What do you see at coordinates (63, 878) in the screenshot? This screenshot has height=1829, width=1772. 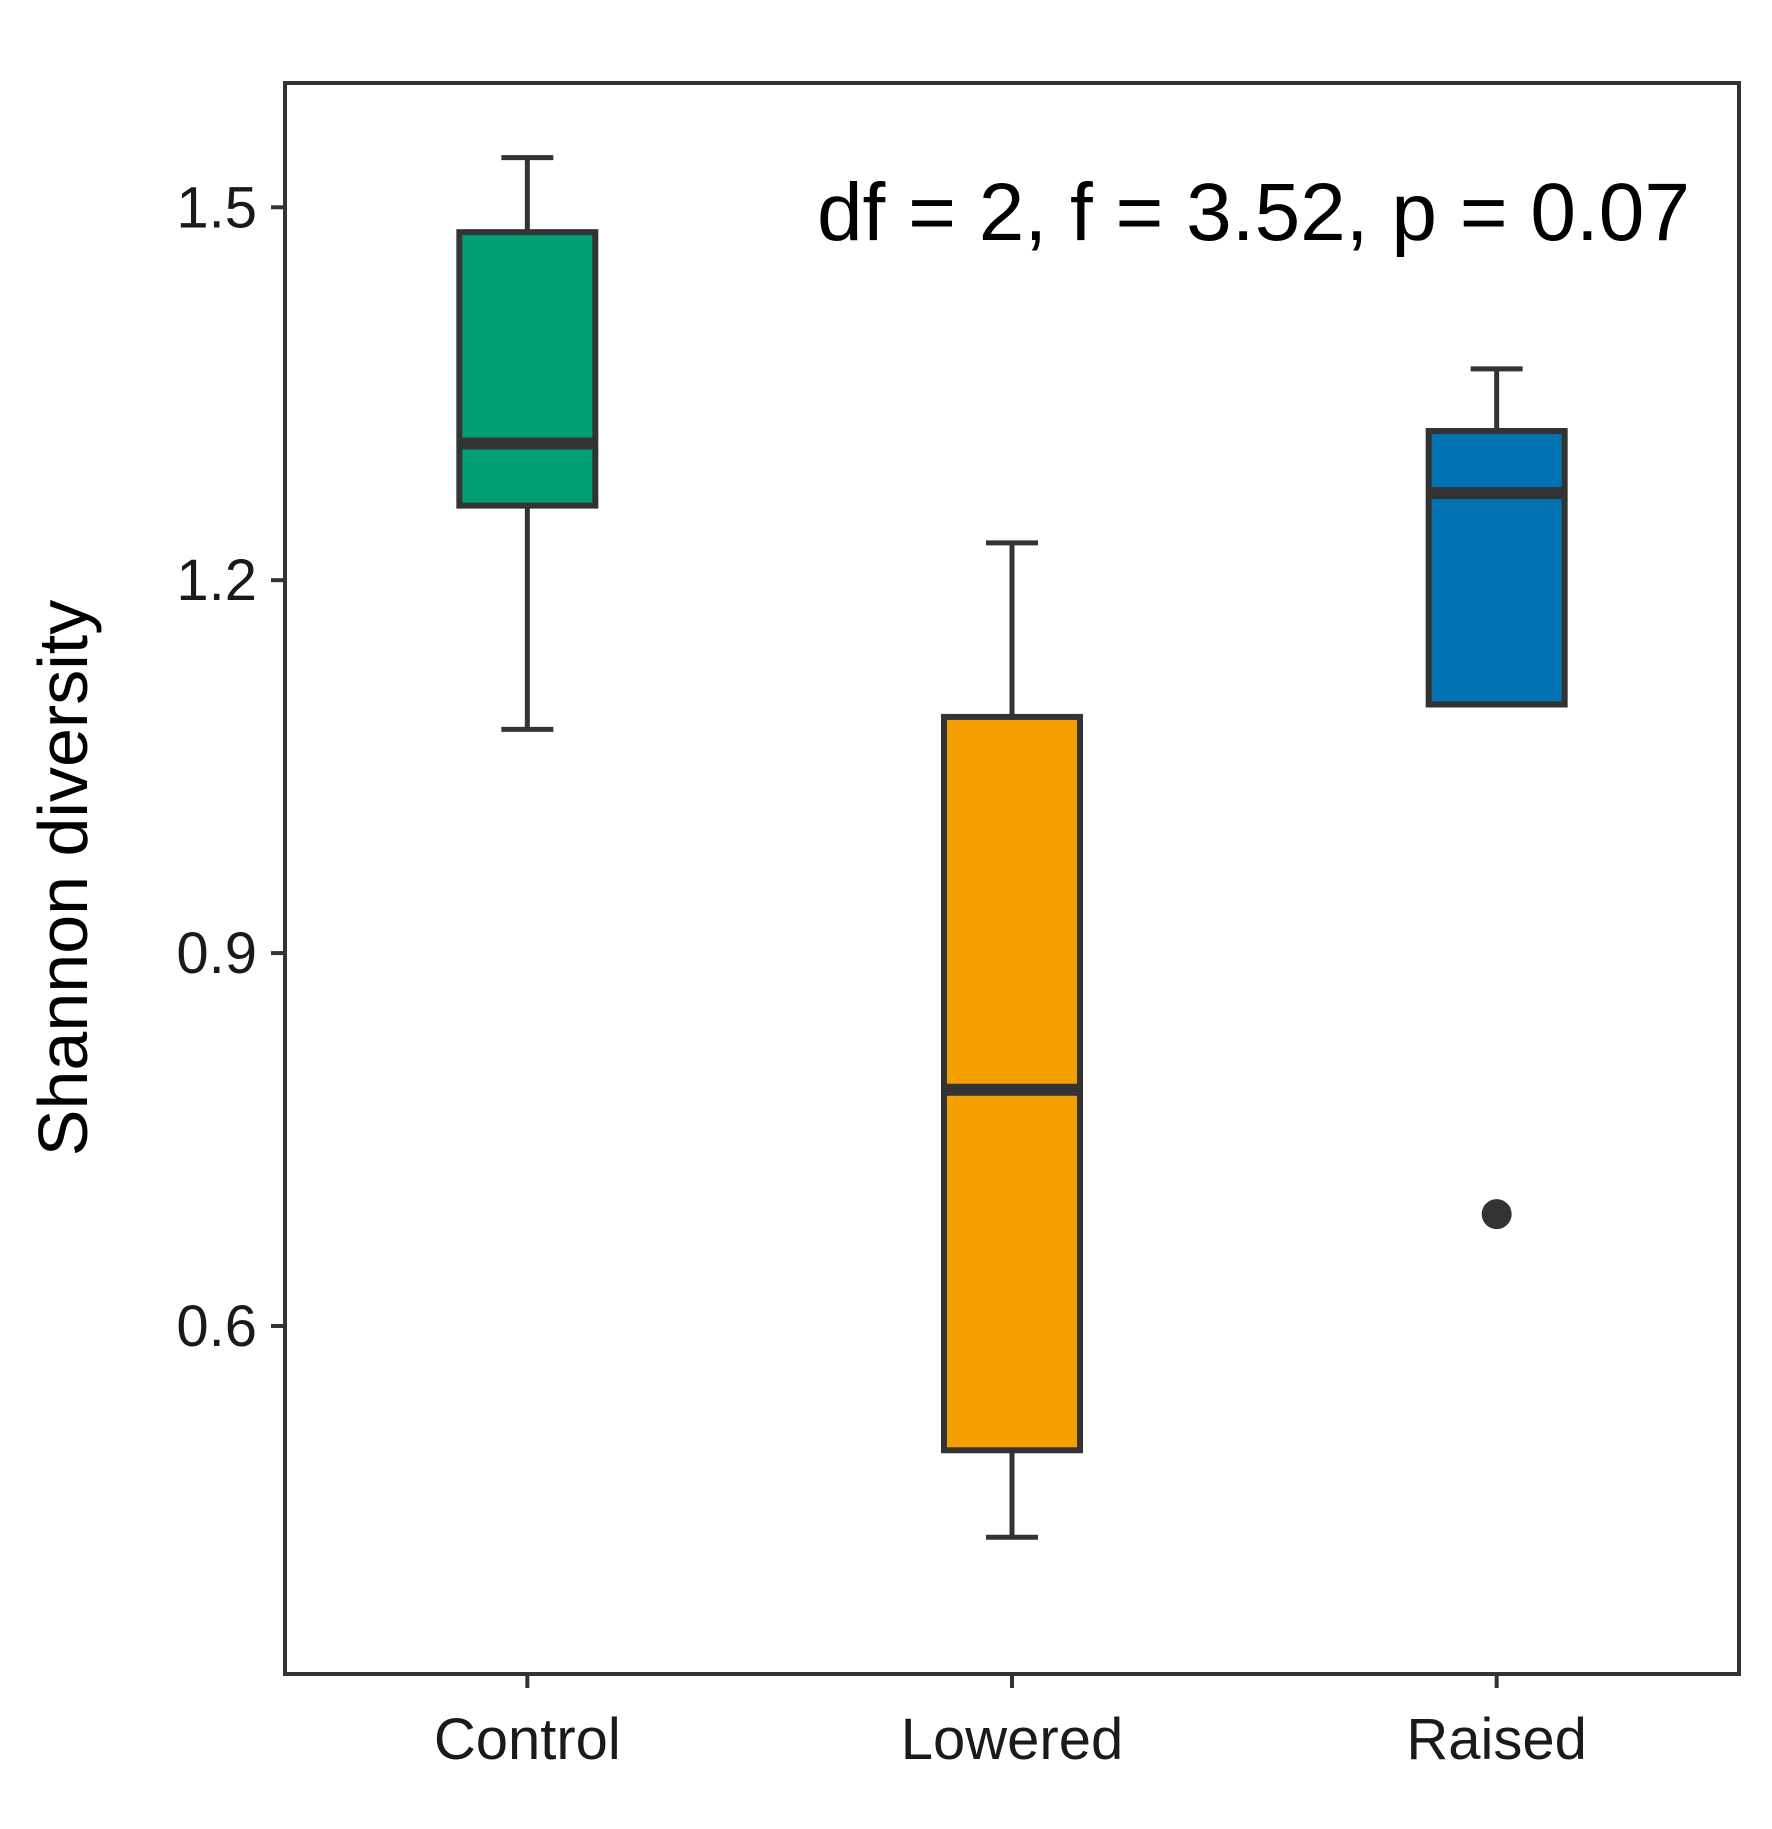 I see `y-axis-title: Shannon diversity` at bounding box center [63, 878].